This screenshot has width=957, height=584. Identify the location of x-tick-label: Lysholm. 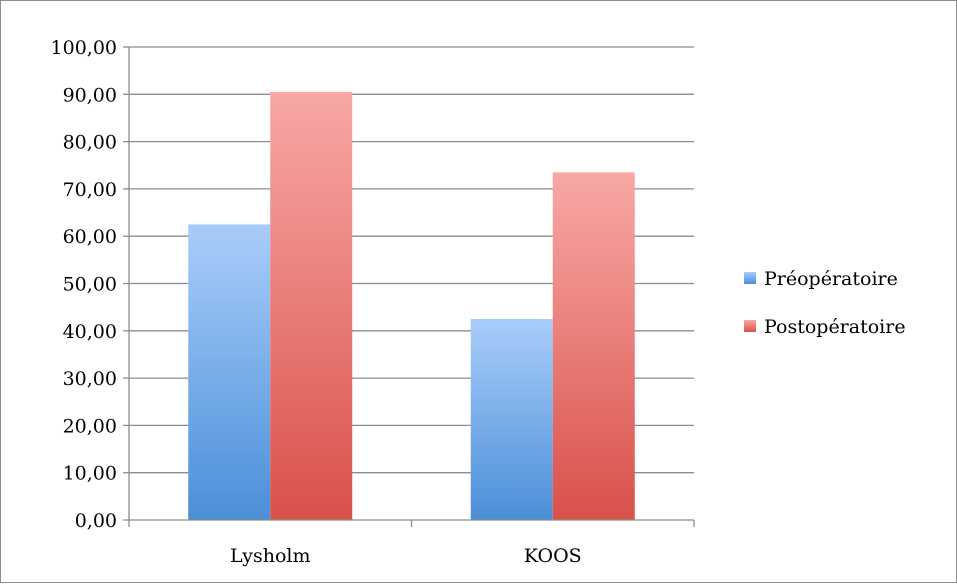
(270, 556).